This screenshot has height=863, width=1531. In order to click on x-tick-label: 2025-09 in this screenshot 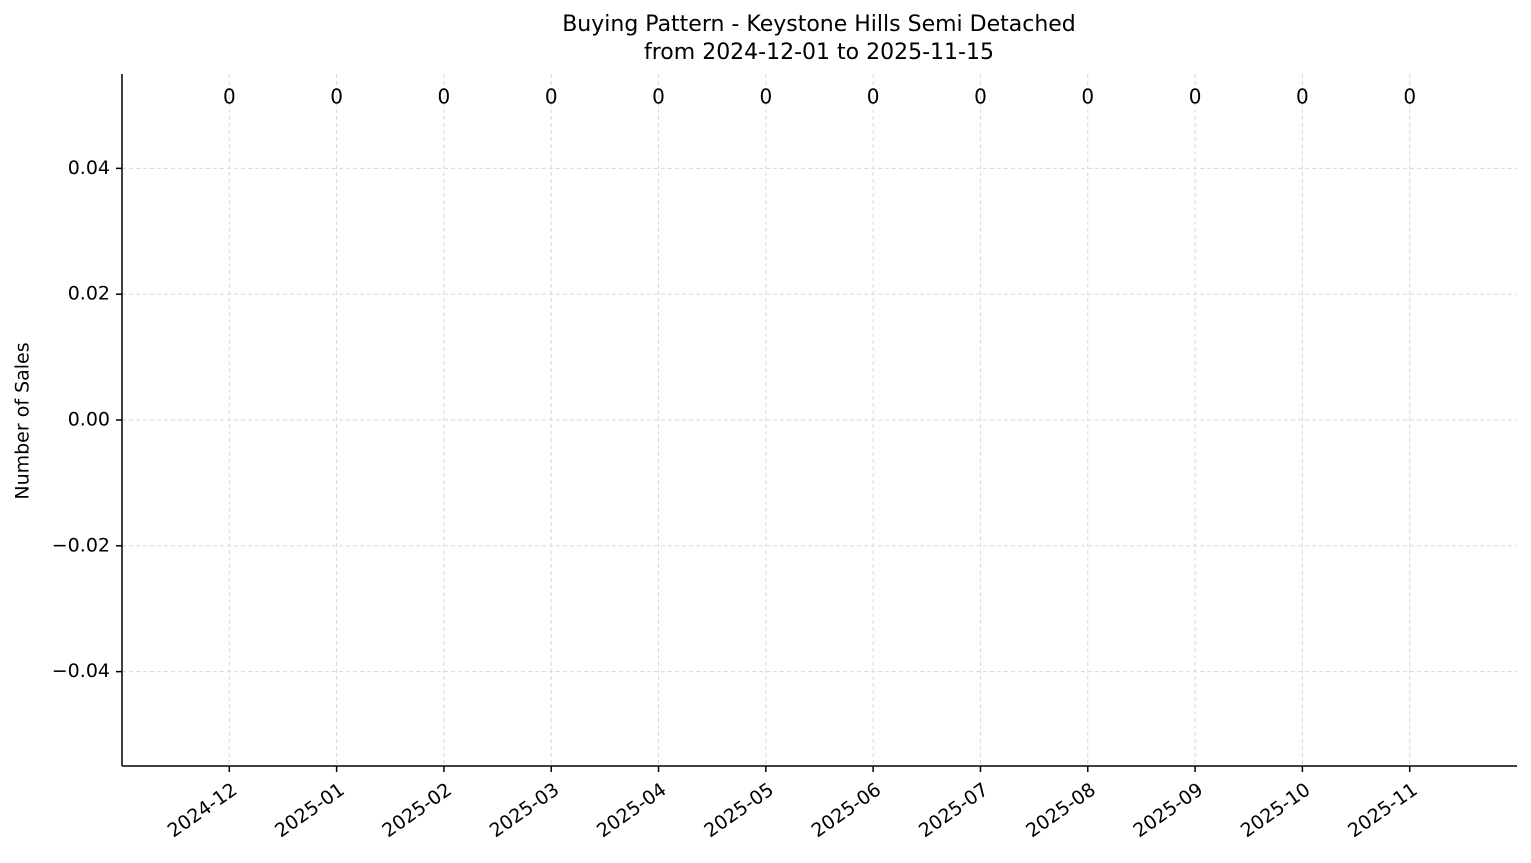, I will do `click(1168, 811)`.